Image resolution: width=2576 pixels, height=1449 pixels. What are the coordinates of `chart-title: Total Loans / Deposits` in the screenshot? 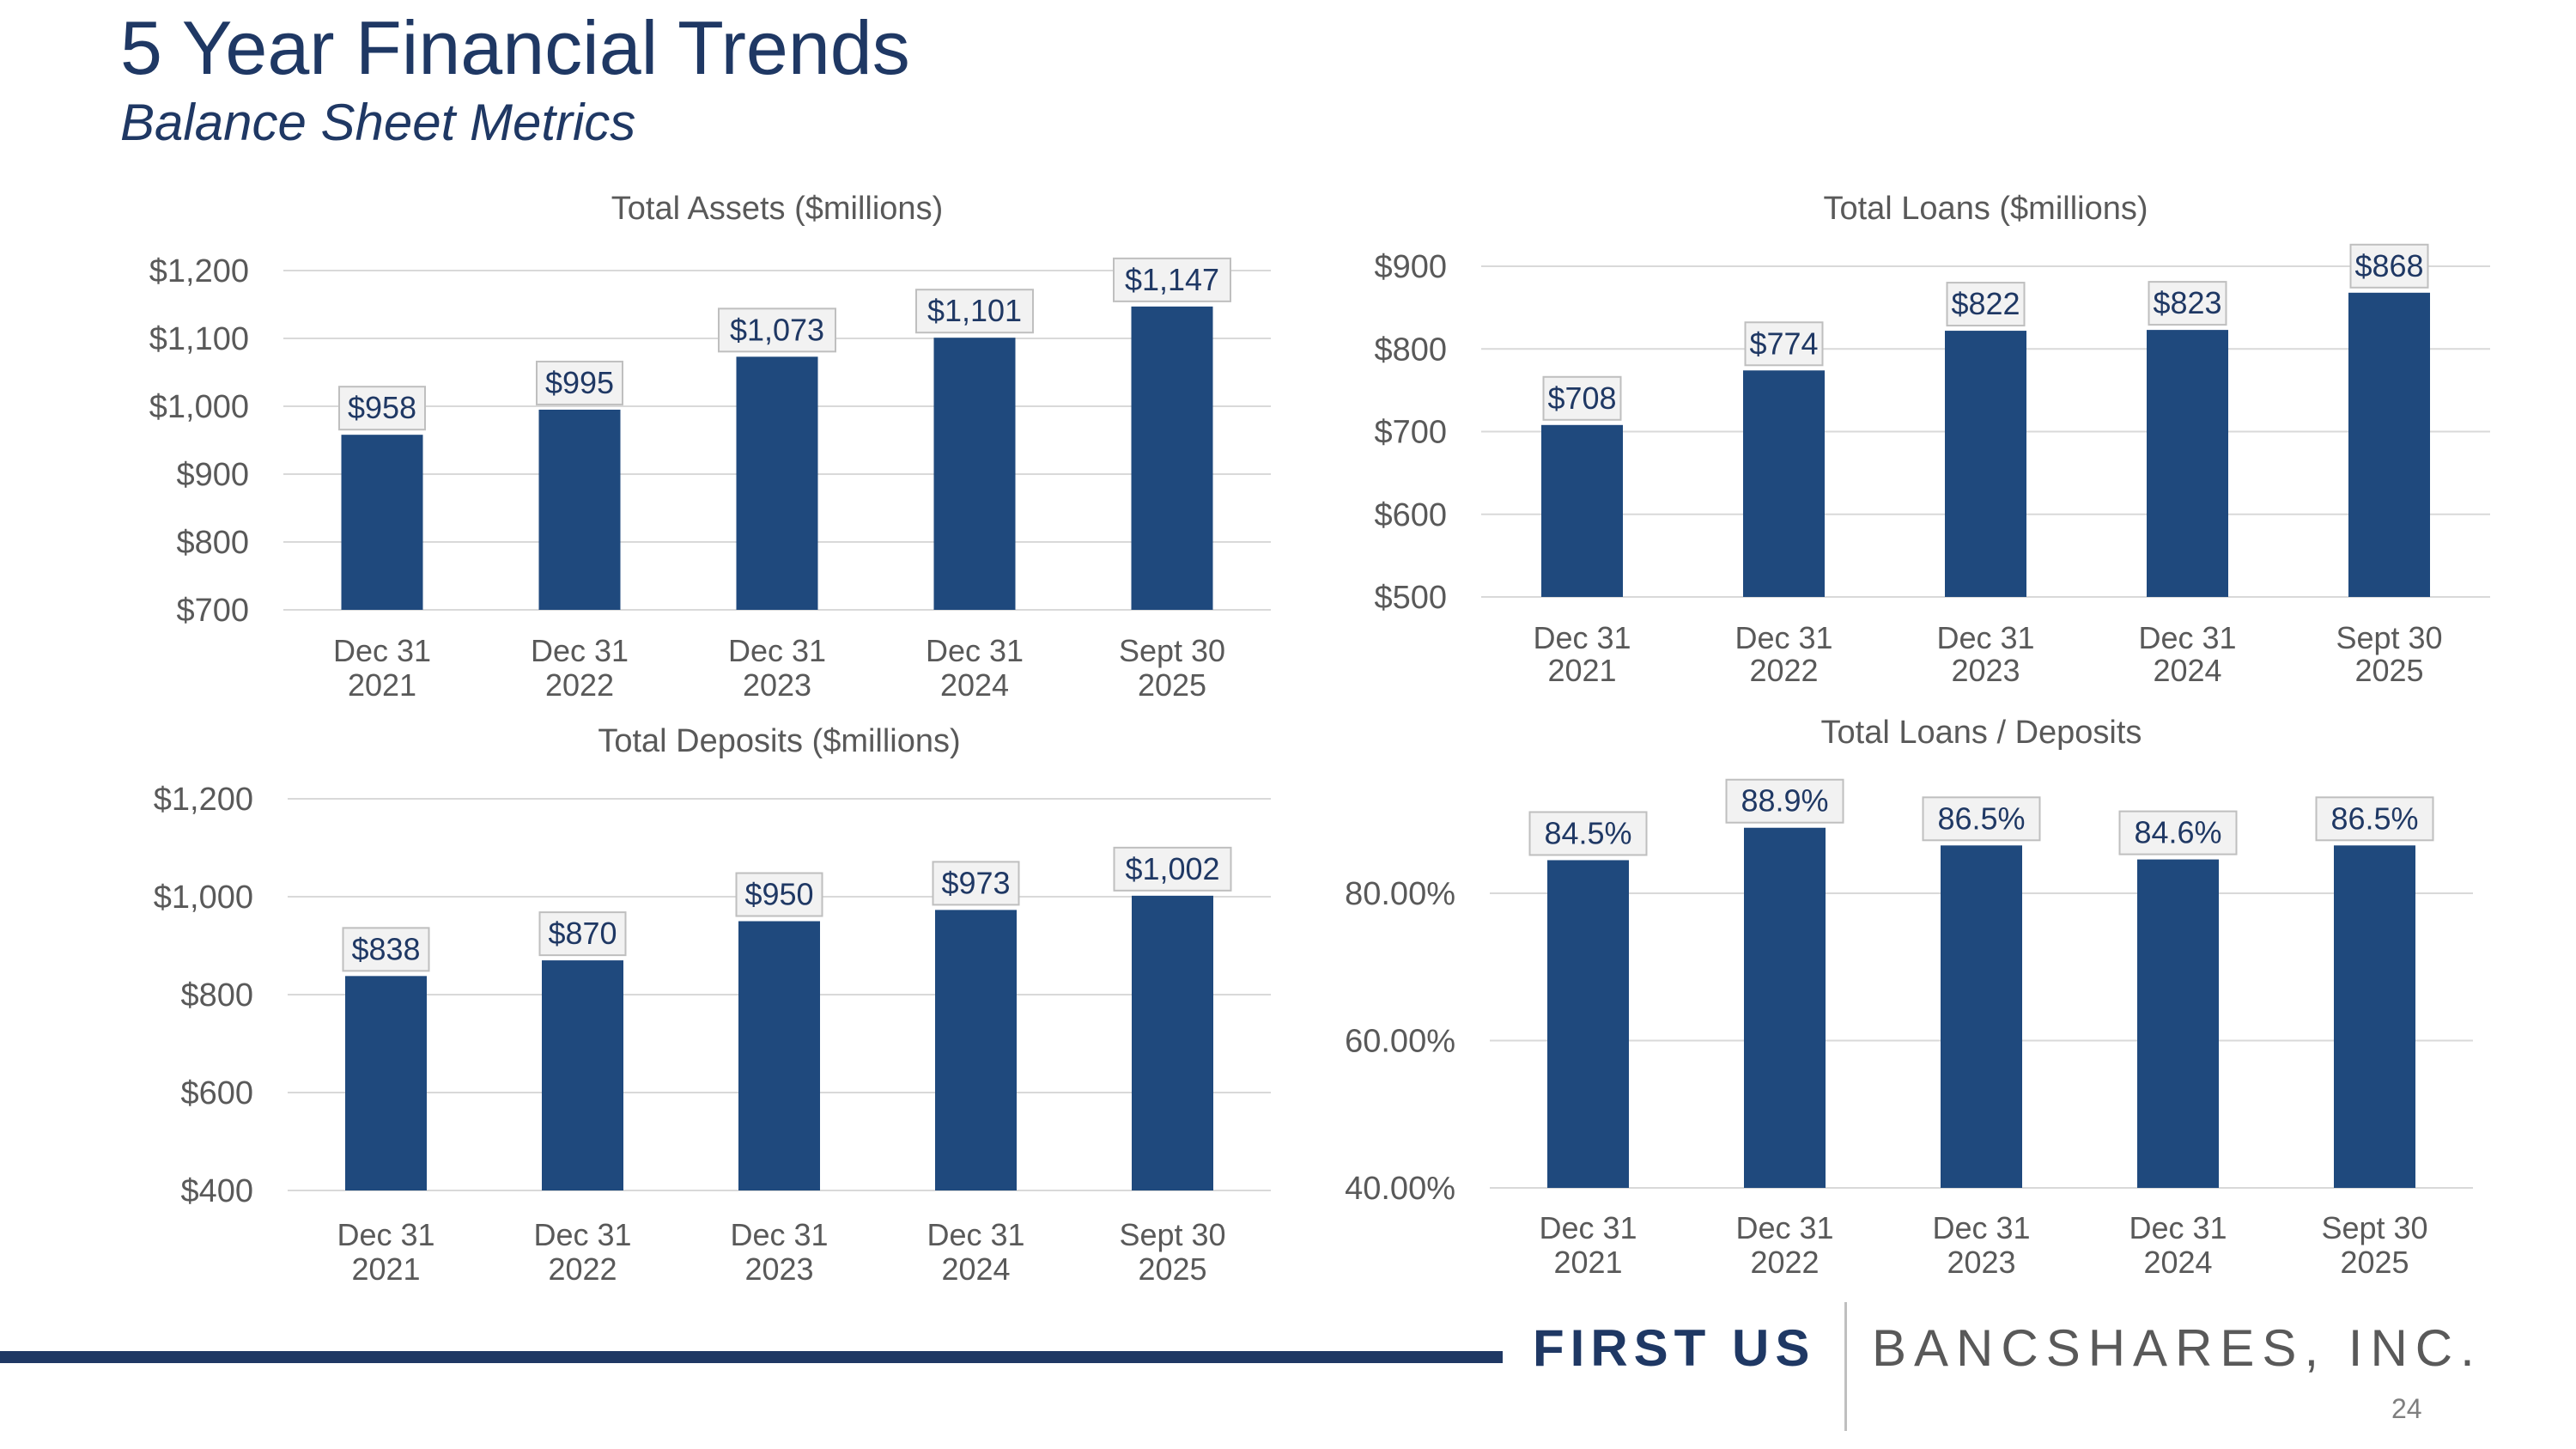 It's located at (1982, 733).